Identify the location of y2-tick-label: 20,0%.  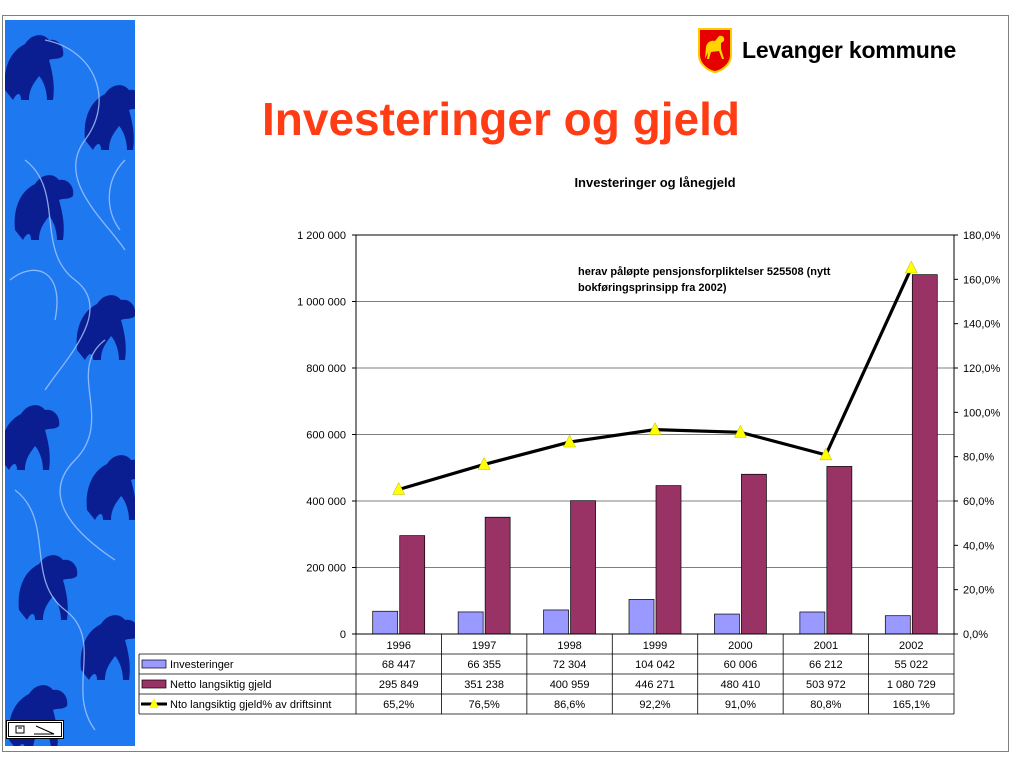
(978, 591).